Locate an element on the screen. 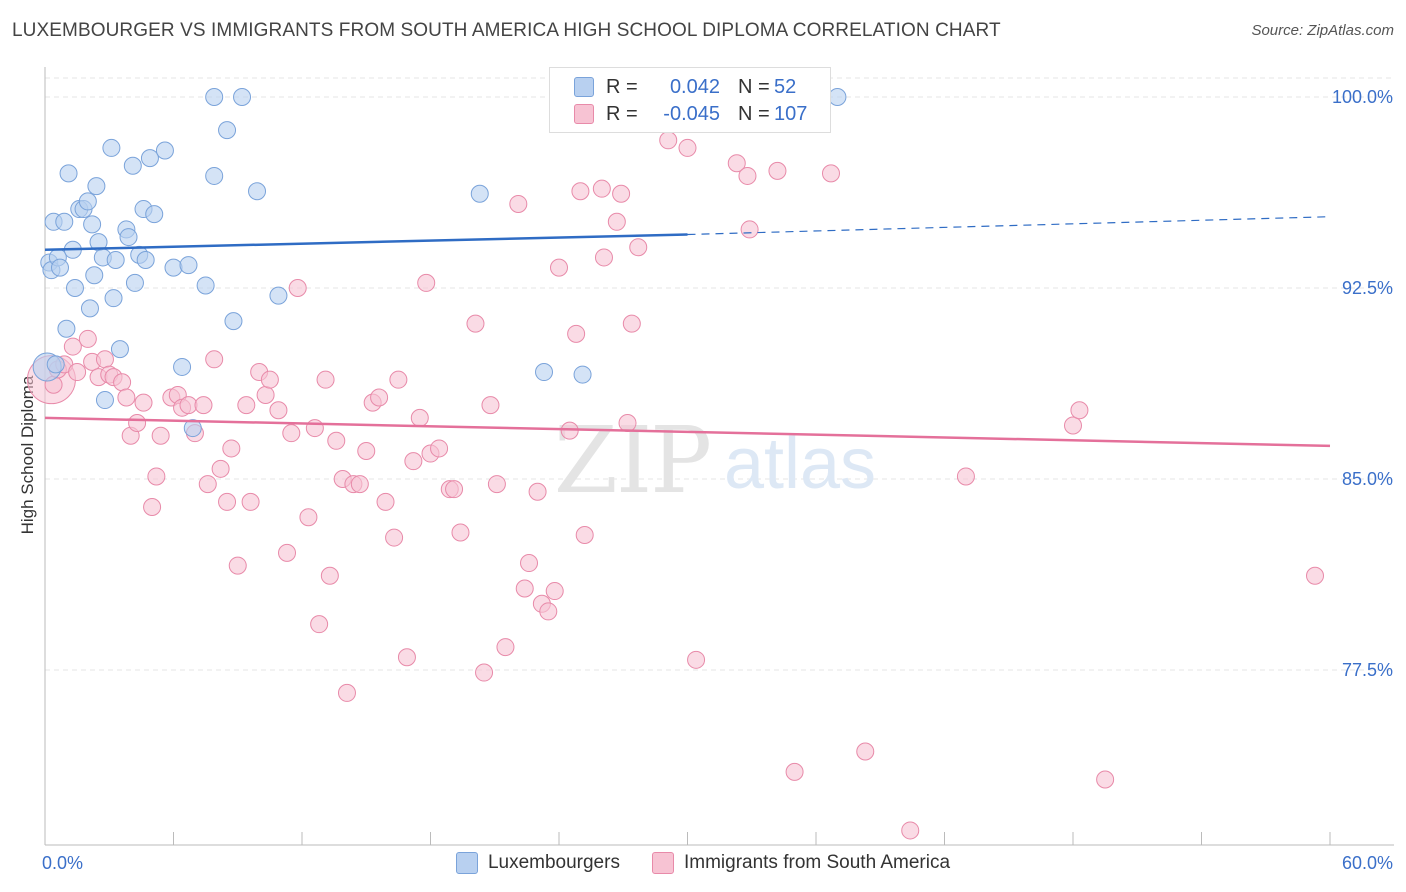 The width and height of the screenshot is (1406, 892). n-value: 107 is located at coordinates (791, 113).